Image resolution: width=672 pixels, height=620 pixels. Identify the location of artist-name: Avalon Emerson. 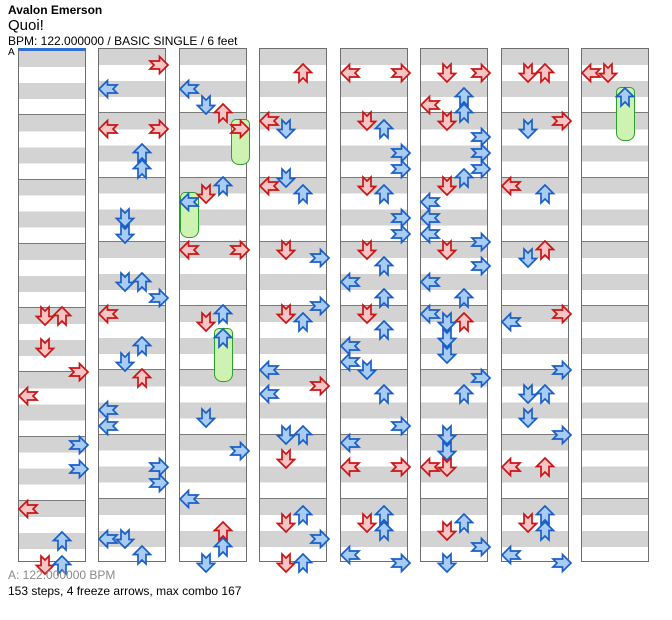
(55, 10).